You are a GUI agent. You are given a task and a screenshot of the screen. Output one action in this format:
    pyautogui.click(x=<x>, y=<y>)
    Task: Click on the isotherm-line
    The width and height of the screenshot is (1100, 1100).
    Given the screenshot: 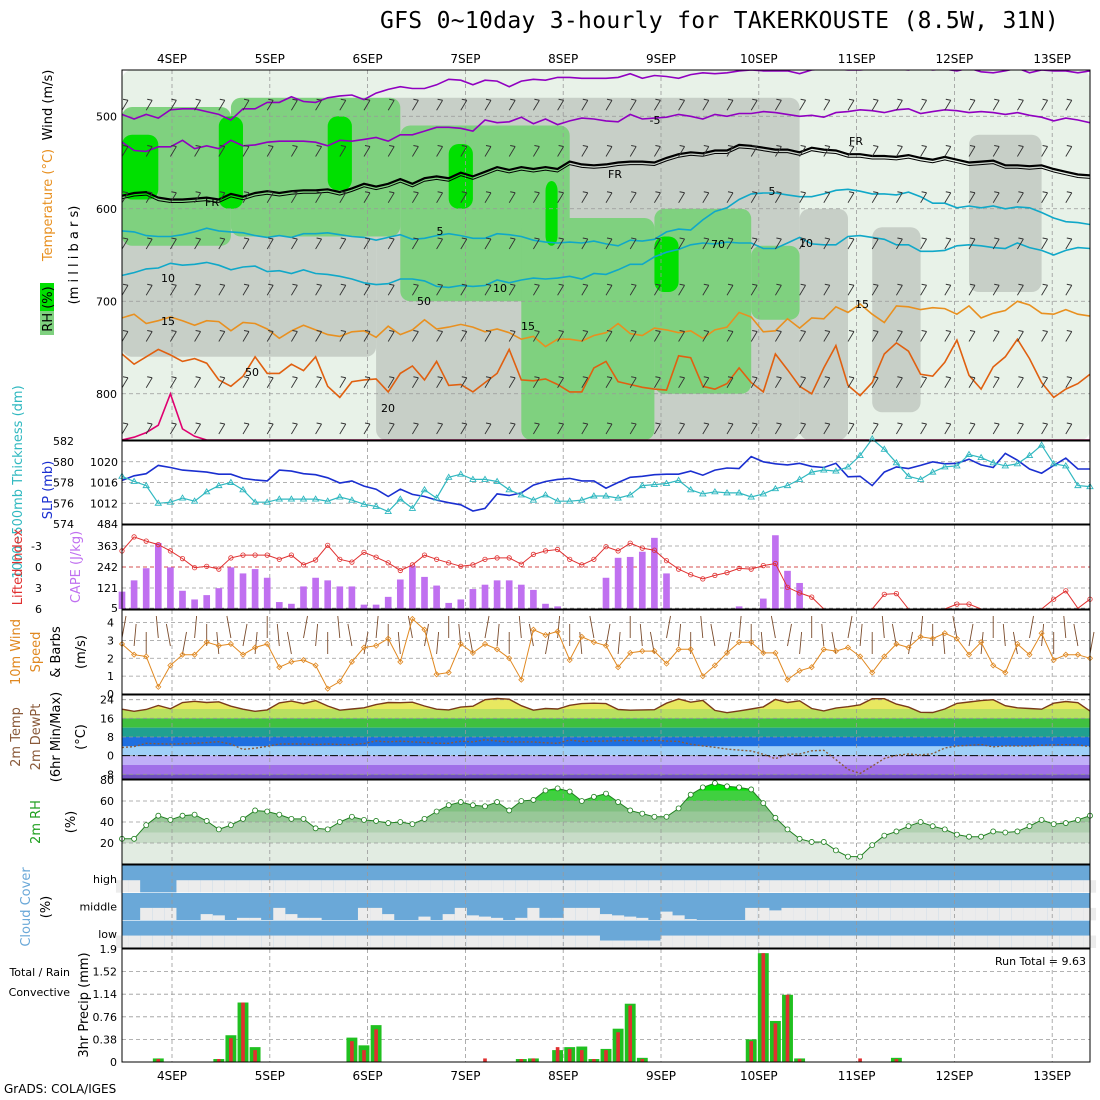 What is the action you would take?
    pyautogui.click(x=606, y=175)
    